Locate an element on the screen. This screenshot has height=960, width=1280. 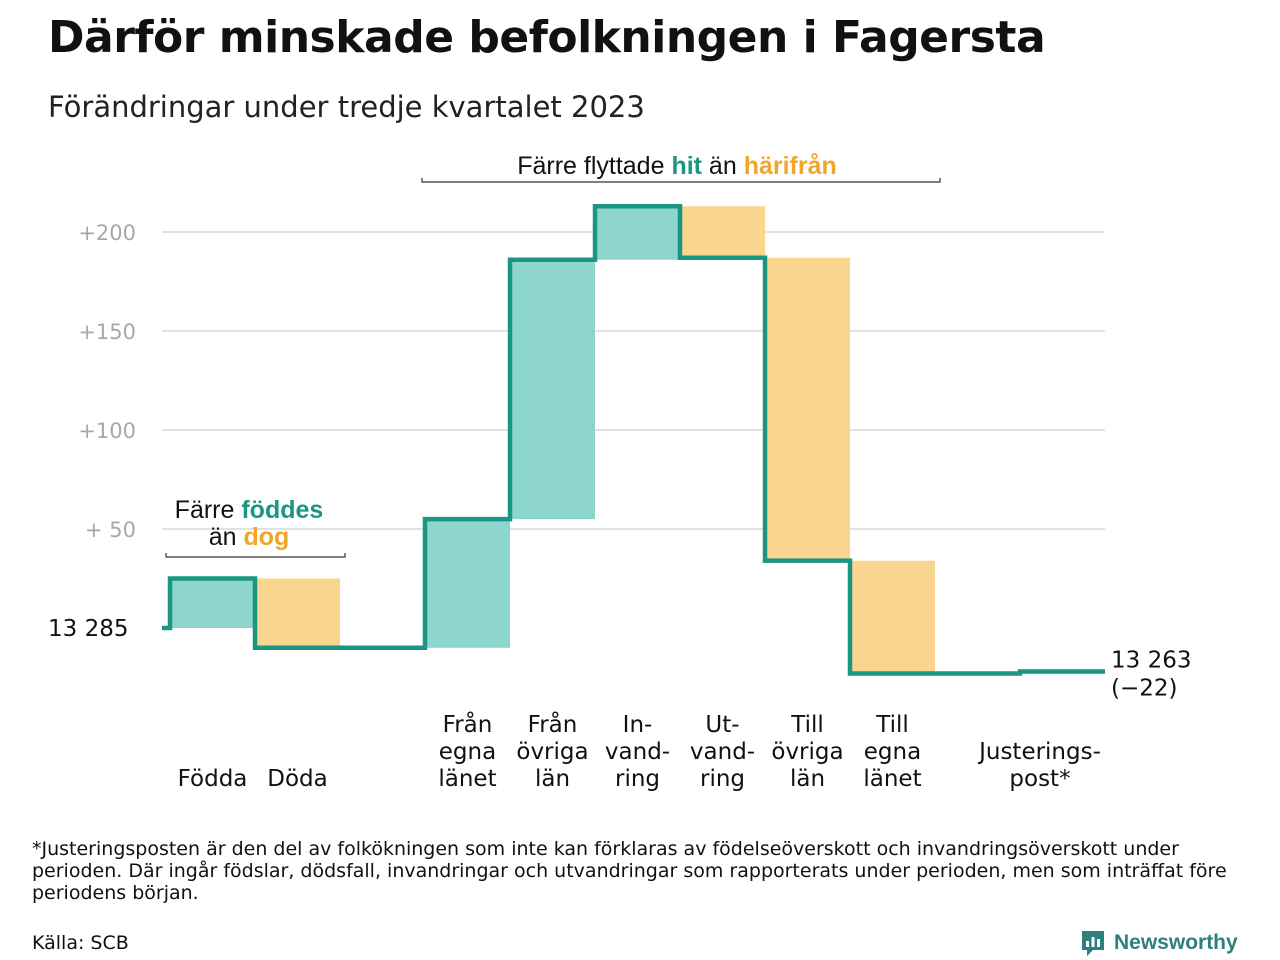
category-label: In- is located at coordinates (638, 725).